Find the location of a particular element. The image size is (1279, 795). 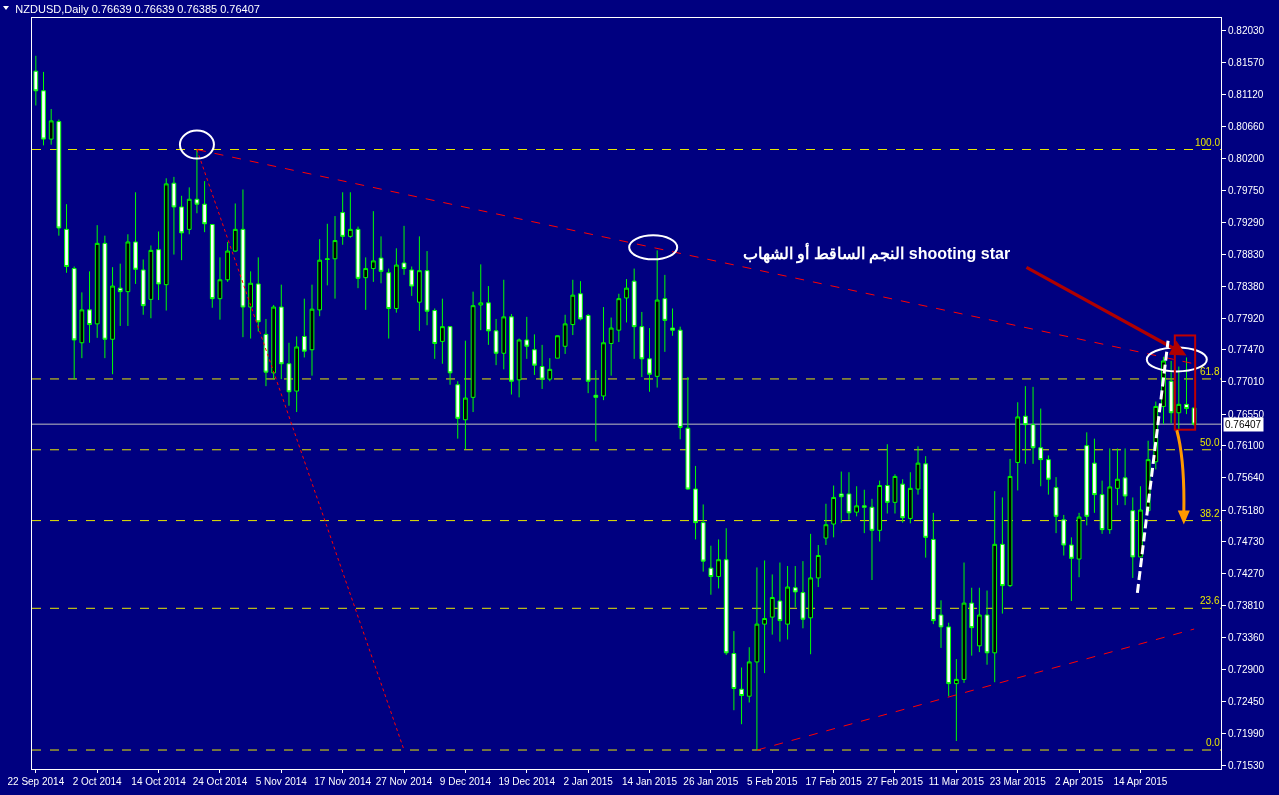

y-tick-label: 0.81120 is located at coordinates (1246, 94).